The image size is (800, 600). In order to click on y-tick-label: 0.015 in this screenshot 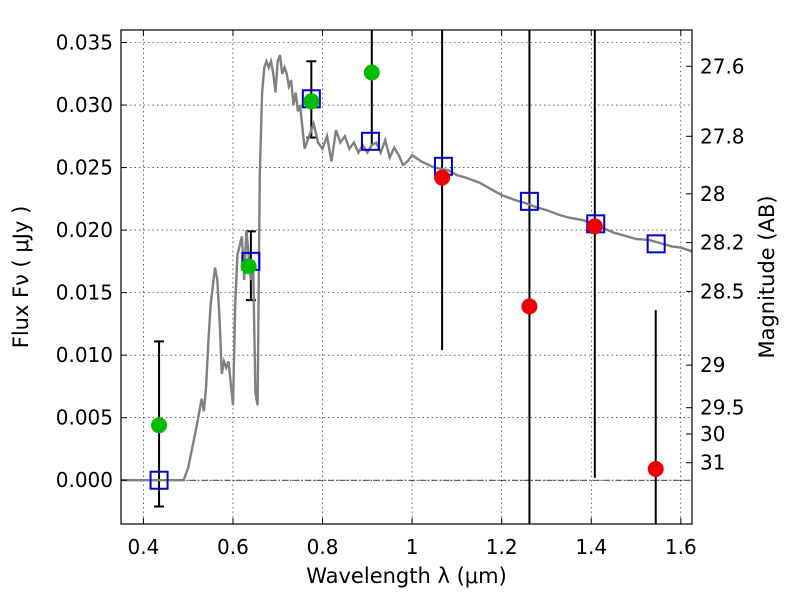, I will do `click(84, 293)`.